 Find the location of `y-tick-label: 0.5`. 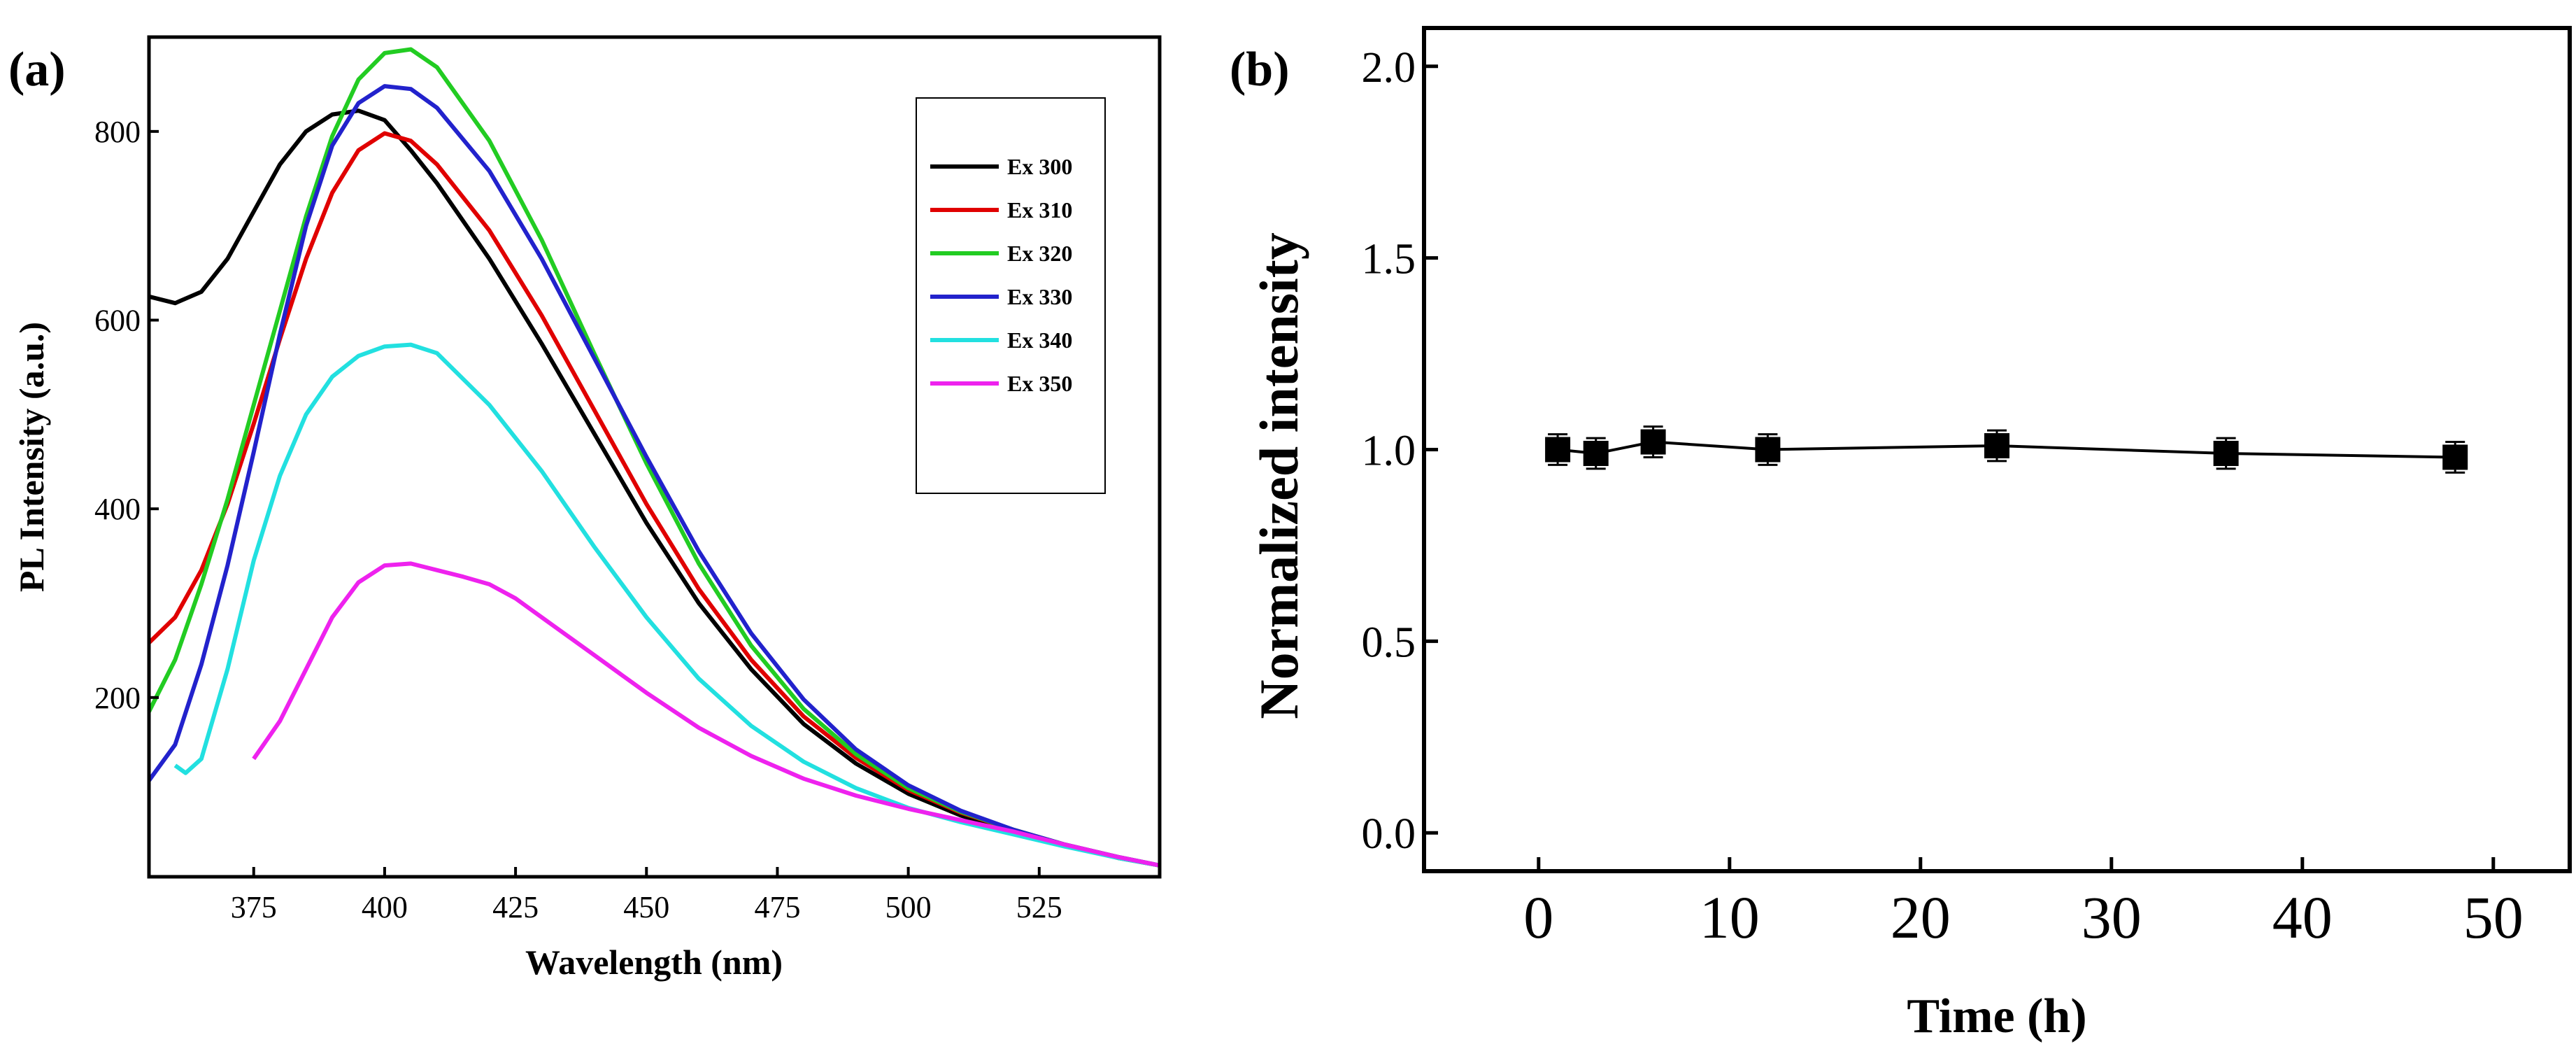

y-tick-label: 0.5 is located at coordinates (1389, 642).